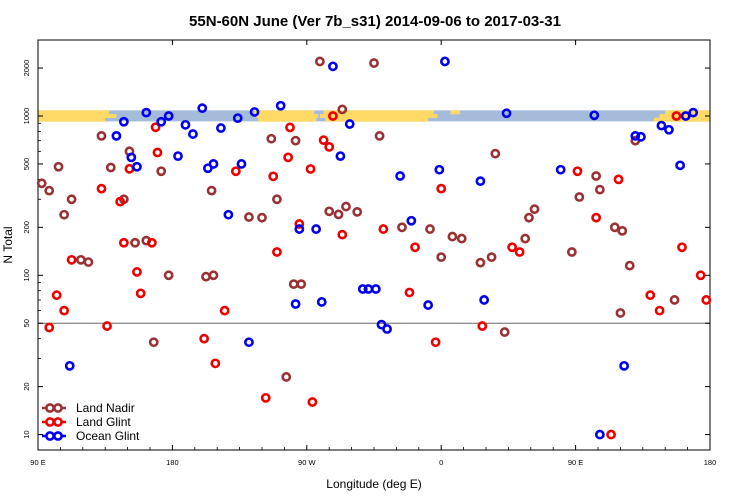  I want to click on x-tick-label-180: 180, so click(710, 462).